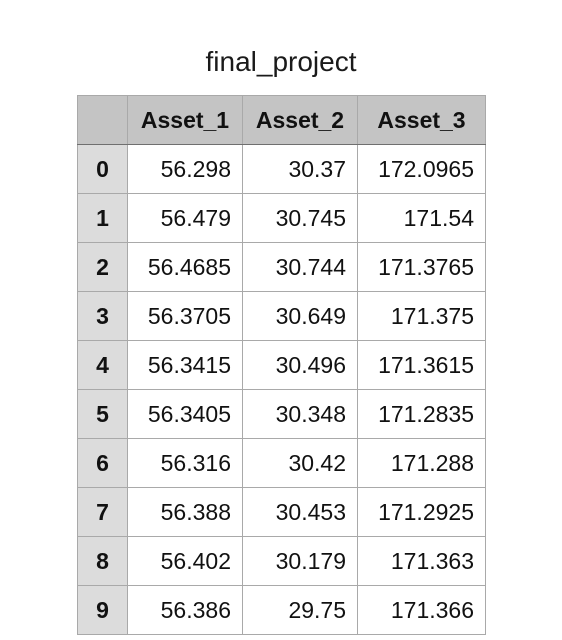 The height and width of the screenshot is (640, 562). What do you see at coordinates (102, 218) in the screenshot?
I see `row-index: 1` at bounding box center [102, 218].